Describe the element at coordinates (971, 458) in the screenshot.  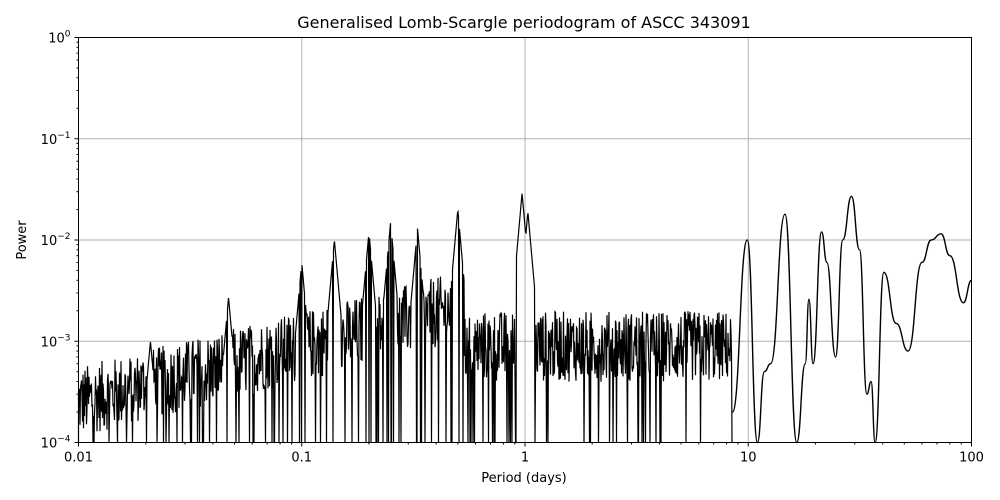
I see `x-tick-label: 100` at that location.